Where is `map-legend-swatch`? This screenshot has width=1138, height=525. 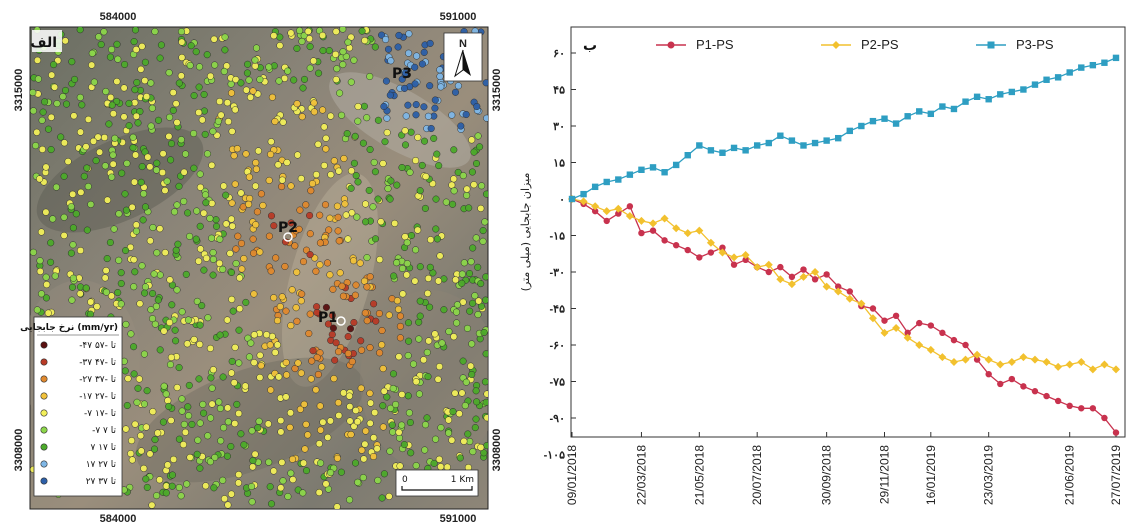
map-legend-swatch is located at coordinates (44, 379).